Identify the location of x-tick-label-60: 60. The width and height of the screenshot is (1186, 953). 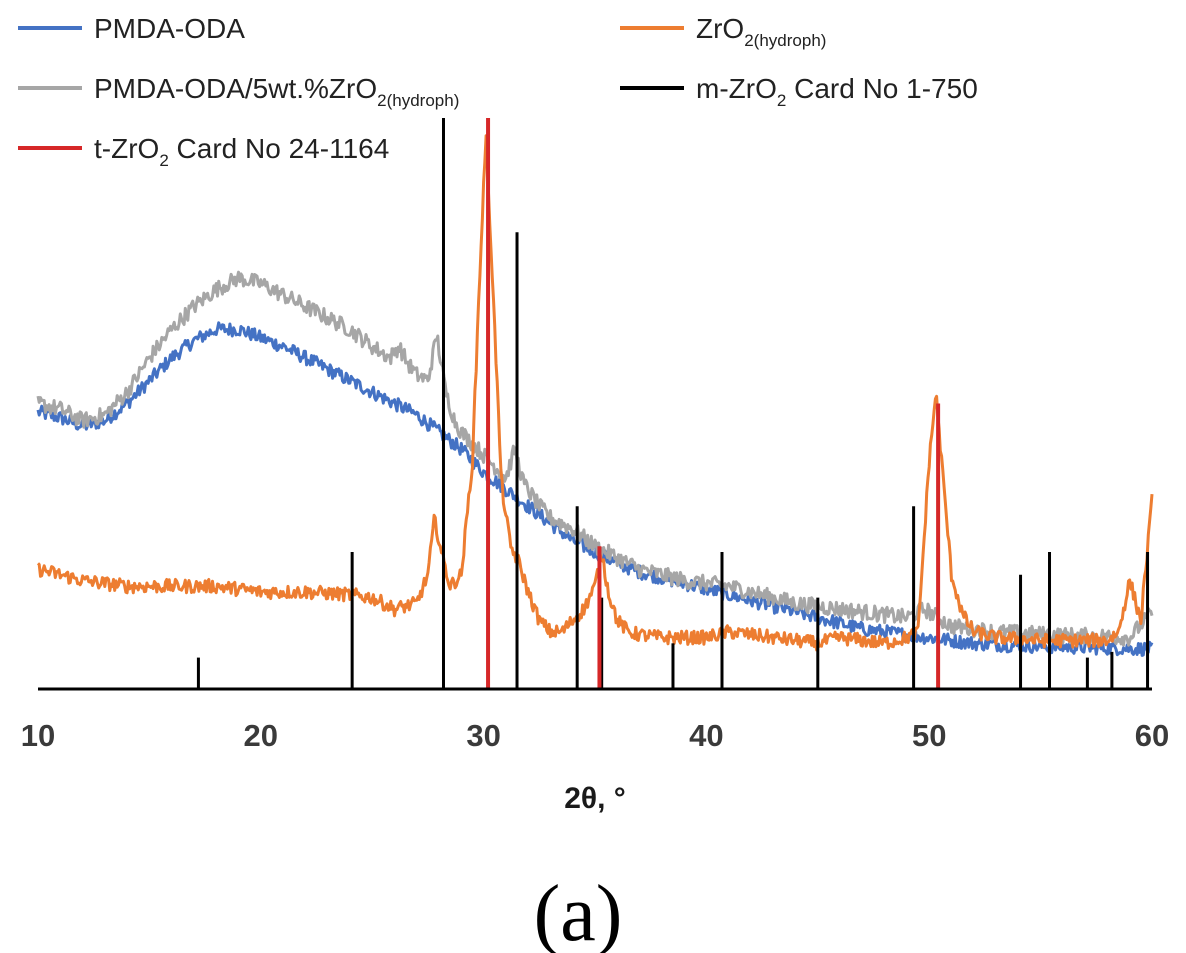
(1152, 735).